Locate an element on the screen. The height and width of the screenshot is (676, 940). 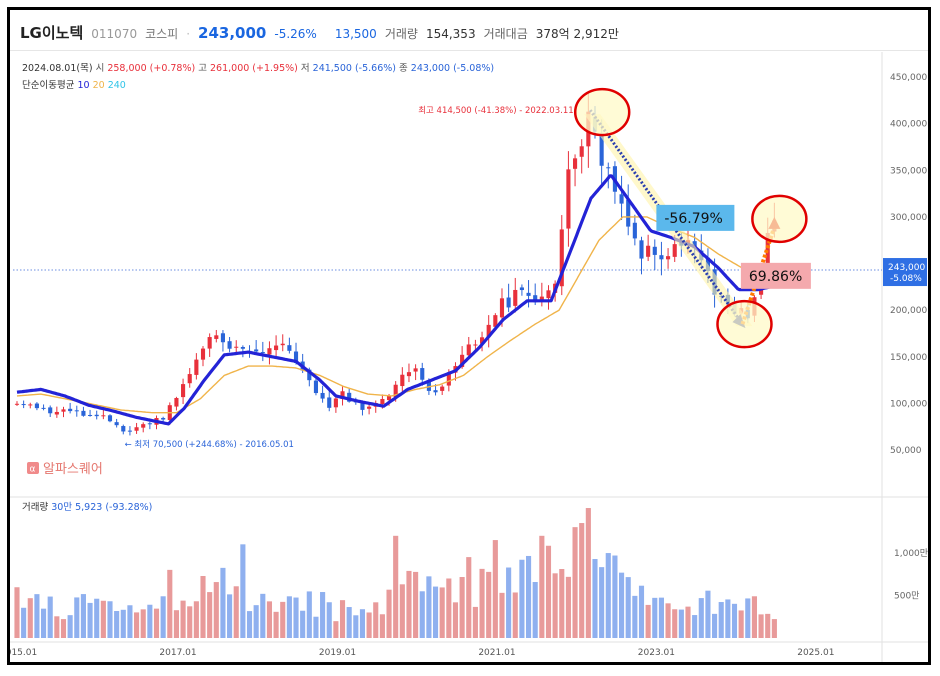
current-price: 243,000 is located at coordinates (232, 33).